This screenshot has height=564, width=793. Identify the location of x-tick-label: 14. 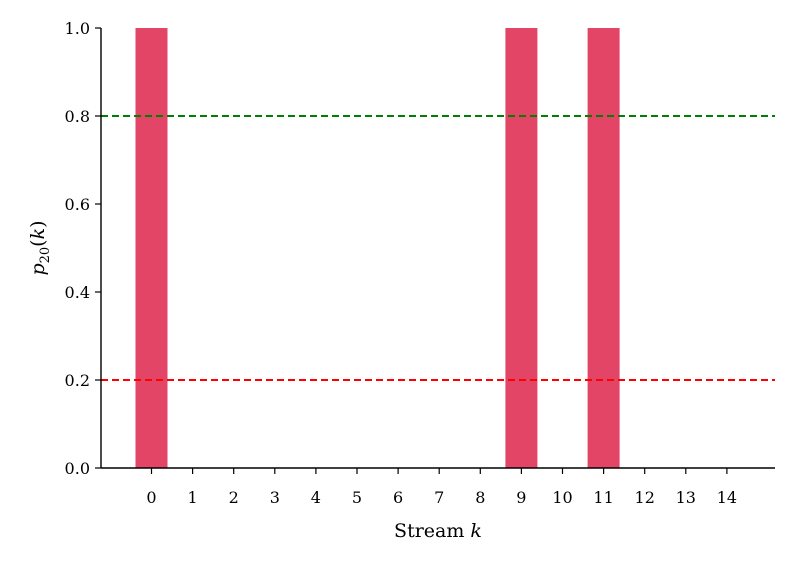
(727, 497).